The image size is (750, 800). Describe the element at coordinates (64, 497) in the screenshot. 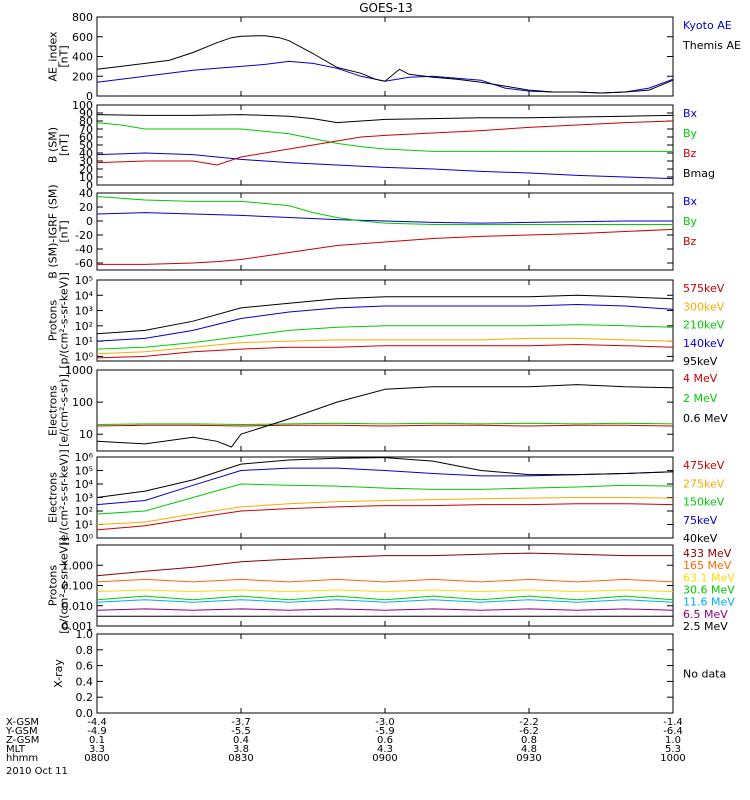

I see `y-axis-label: [e/(cm²-s-sr-keV)]` at that location.